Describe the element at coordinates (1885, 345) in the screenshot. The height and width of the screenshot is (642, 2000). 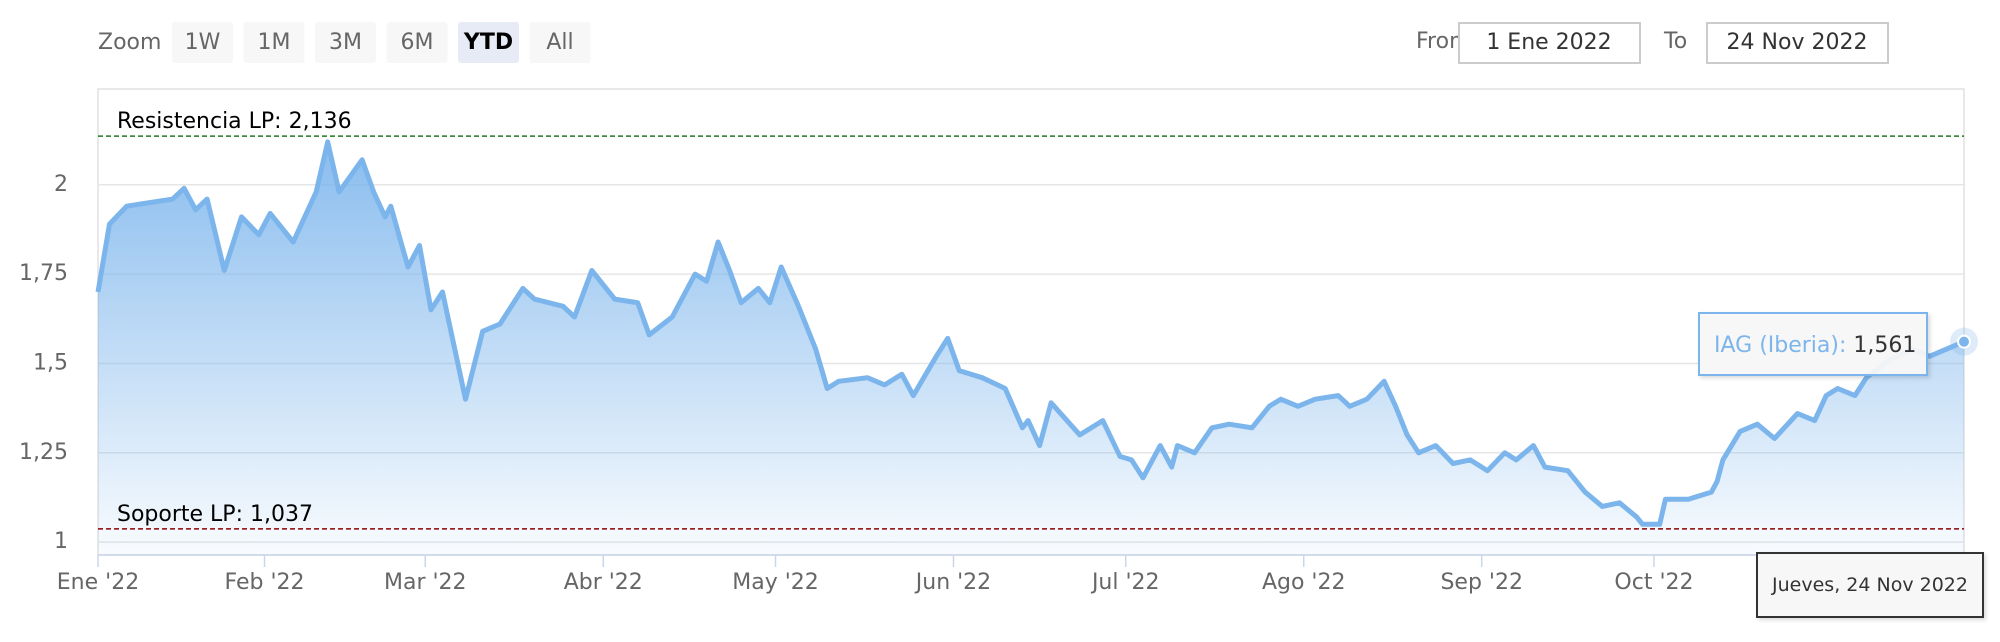
I see `tooltip-value: 1,561` at that location.